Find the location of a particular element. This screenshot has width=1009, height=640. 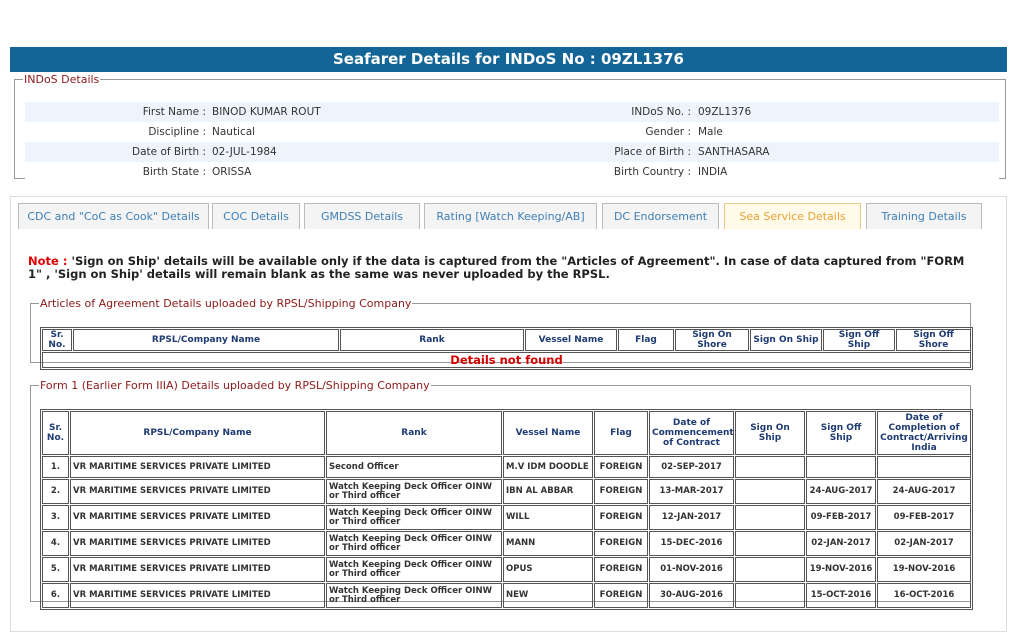

table-cell: M.V IDM DOODLE is located at coordinates (548, 467).